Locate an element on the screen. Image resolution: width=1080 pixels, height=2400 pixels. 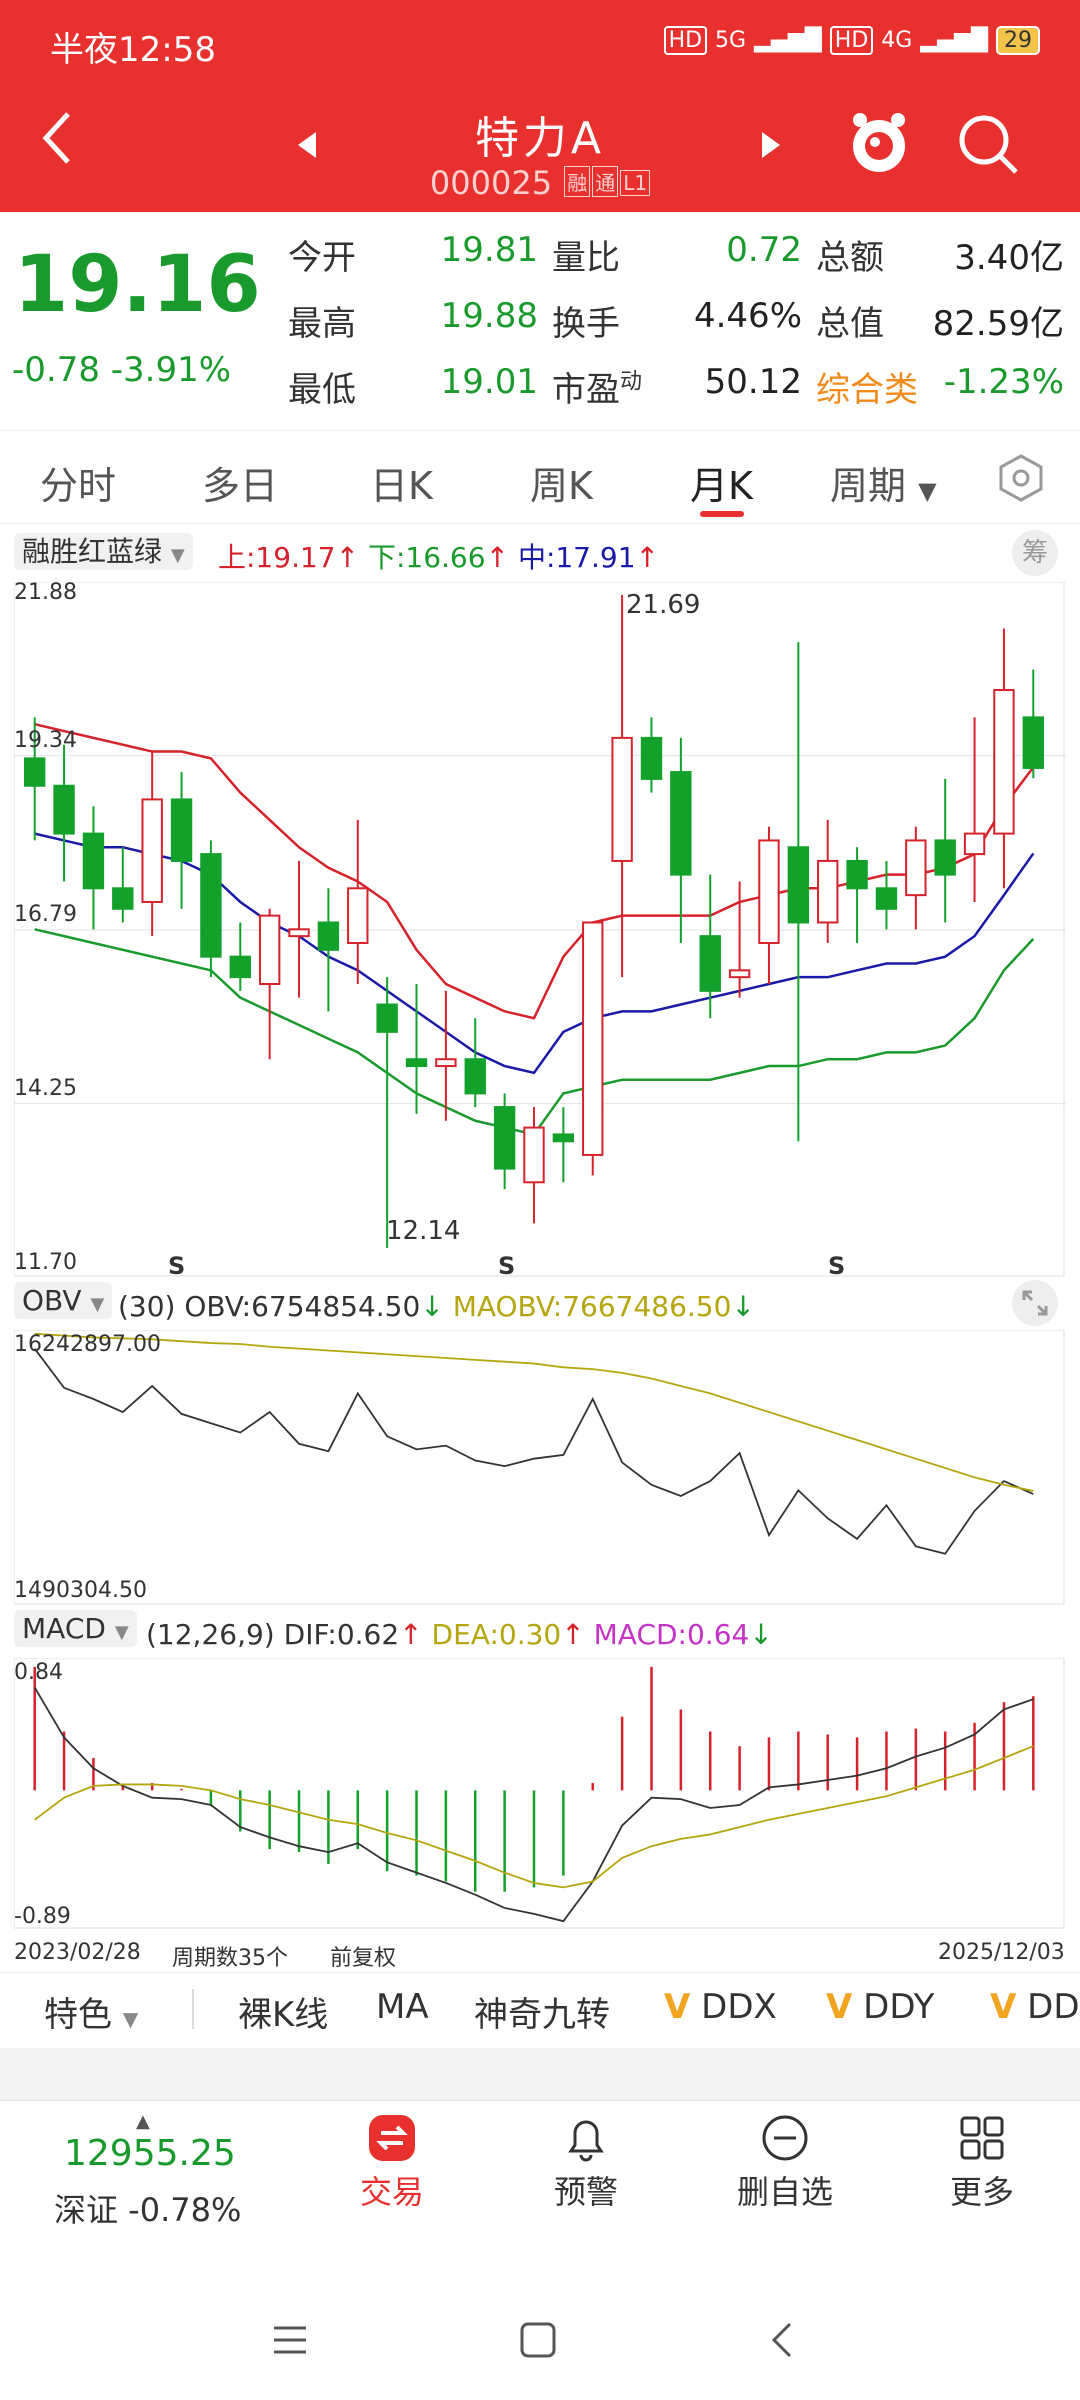
toolbar-naked-k: 裸K线 is located at coordinates (283, 2015).